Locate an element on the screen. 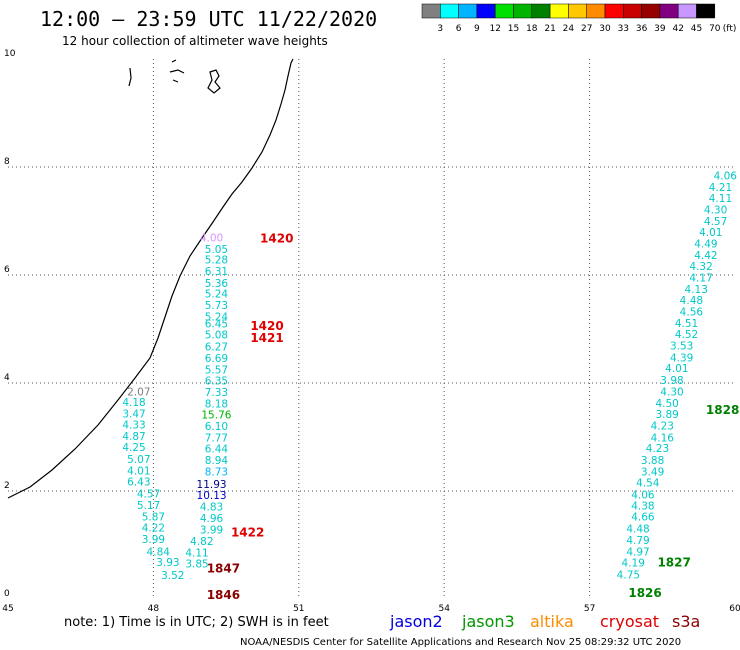 Image resolution: width=740 pixels, height=650 pixels. wave-height-point: 4.48 is located at coordinates (691, 301).